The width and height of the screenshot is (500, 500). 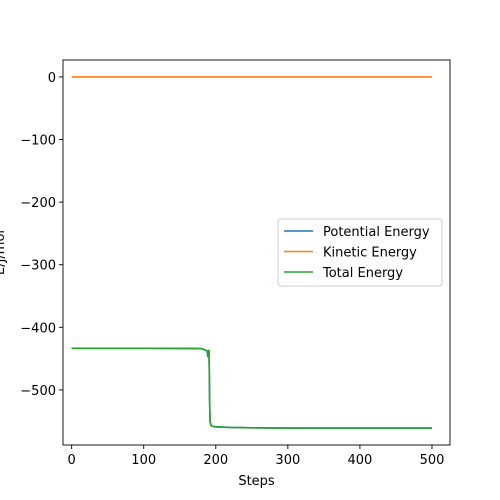 What do you see at coordinates (432, 460) in the screenshot?
I see `x-tick-label: 500` at bounding box center [432, 460].